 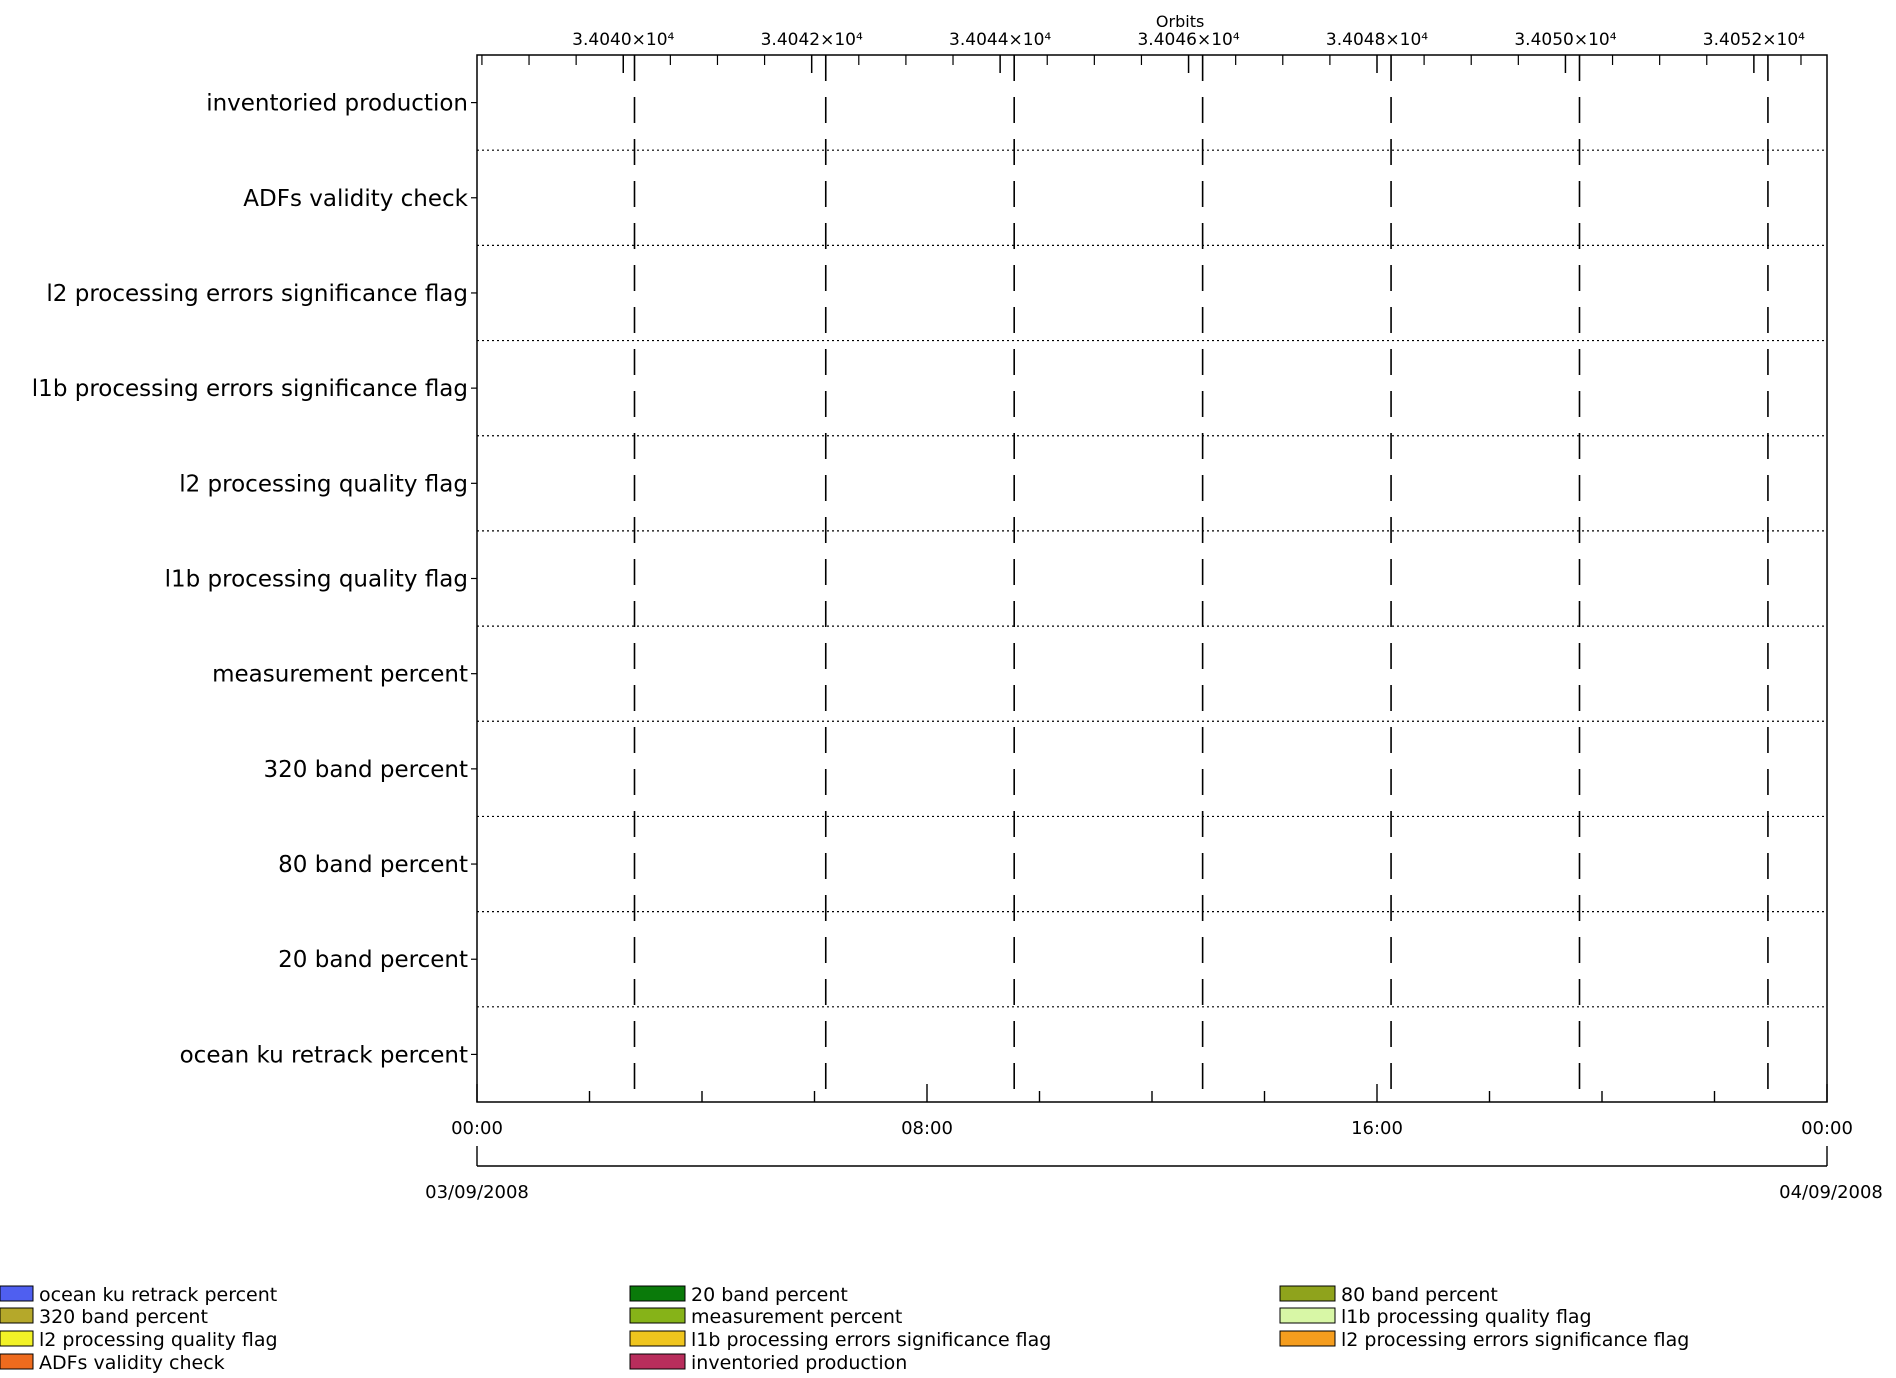 What do you see at coordinates (1180, 21) in the screenshot?
I see `top-axis-title: Orbits` at bounding box center [1180, 21].